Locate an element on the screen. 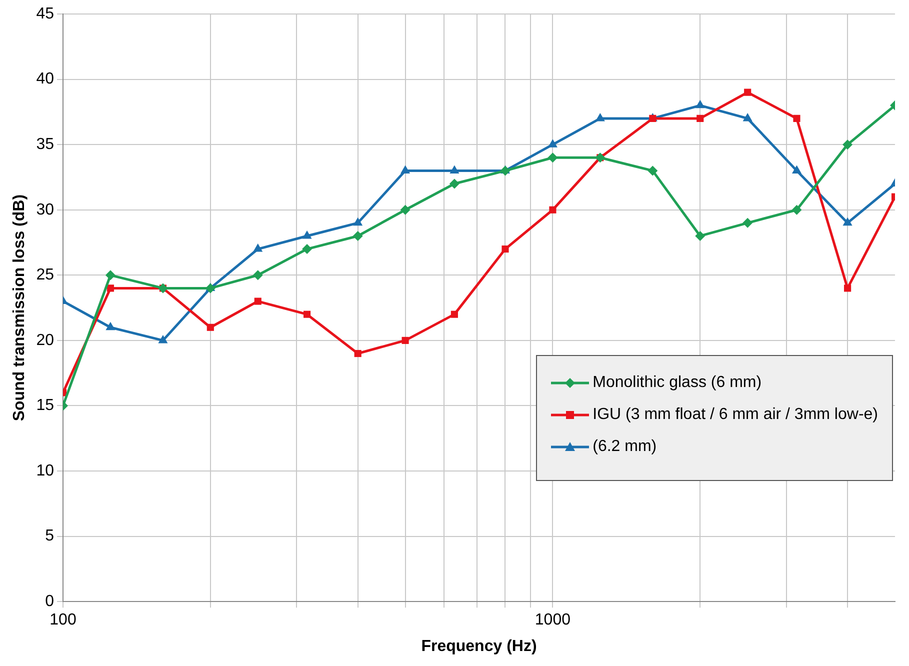 This screenshot has width=909, height=666. y-tick-label: 35 is located at coordinates (45, 144).